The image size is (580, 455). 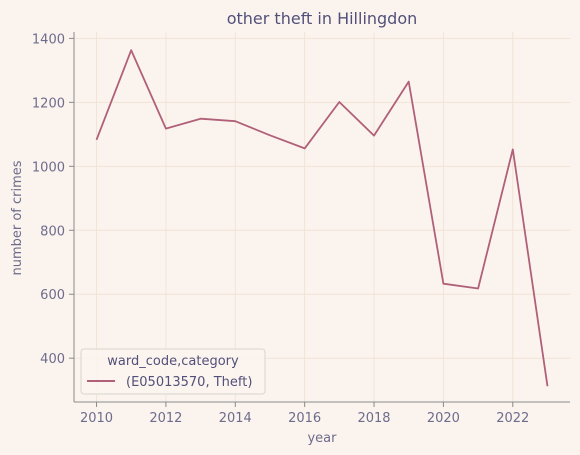 I want to click on x-tick-label: 2022, so click(x=512, y=418).